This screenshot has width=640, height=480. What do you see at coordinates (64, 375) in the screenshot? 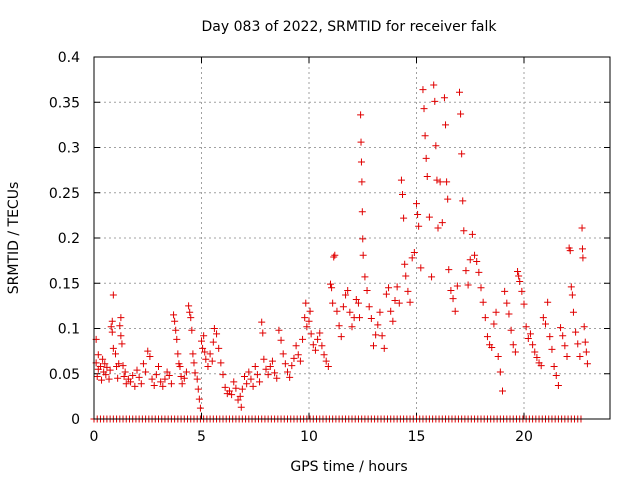
I see `y-tick-label: 0.05` at bounding box center [64, 375].